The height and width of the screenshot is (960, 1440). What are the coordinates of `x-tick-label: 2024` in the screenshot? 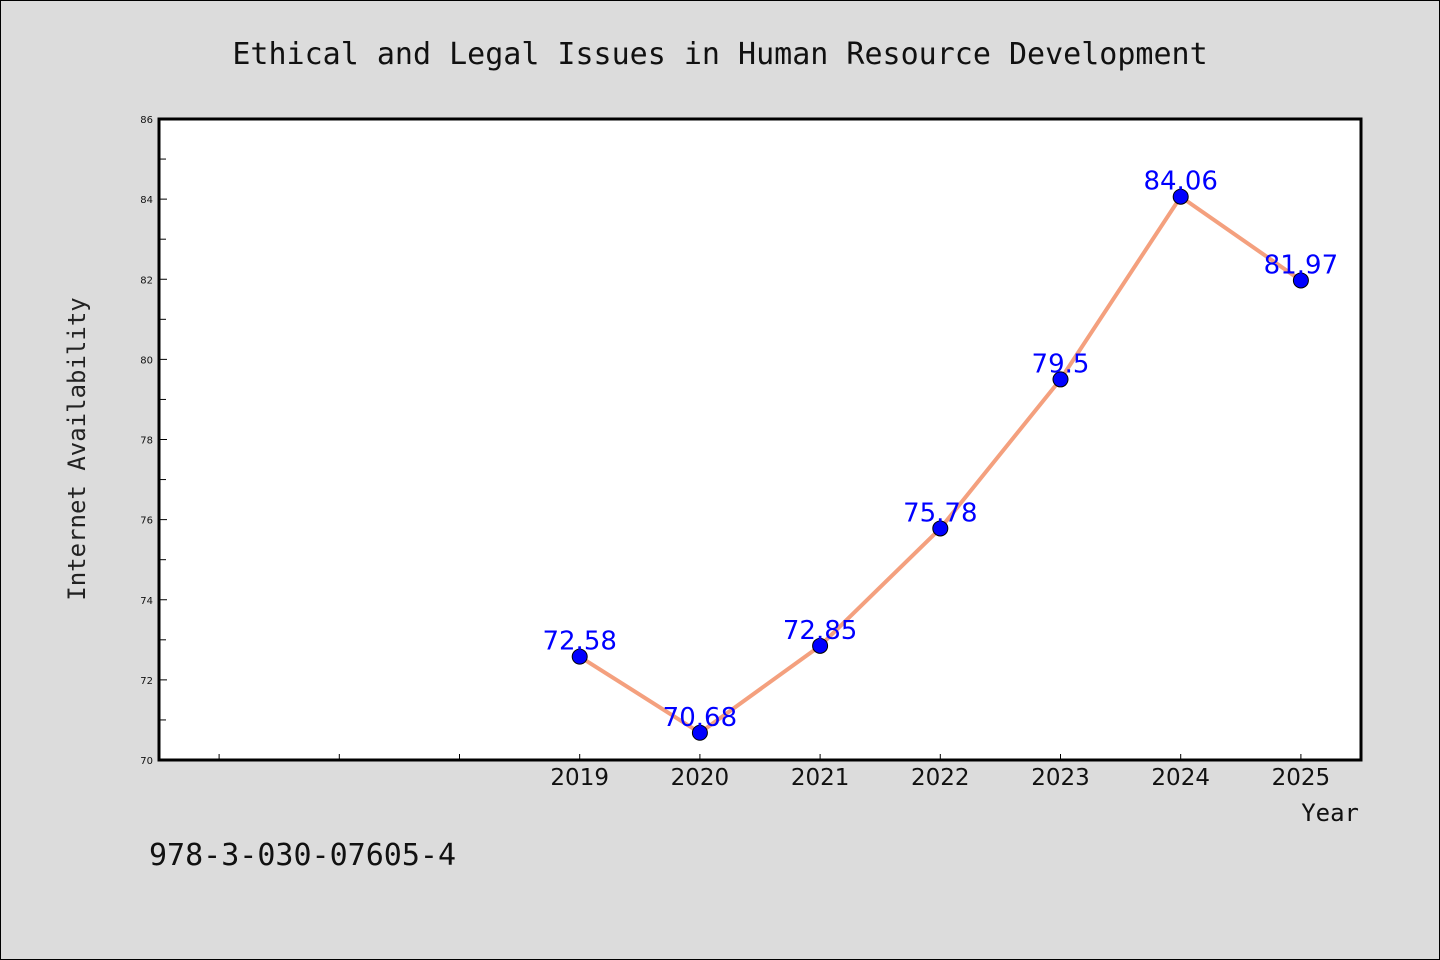 It's located at (1180, 778).